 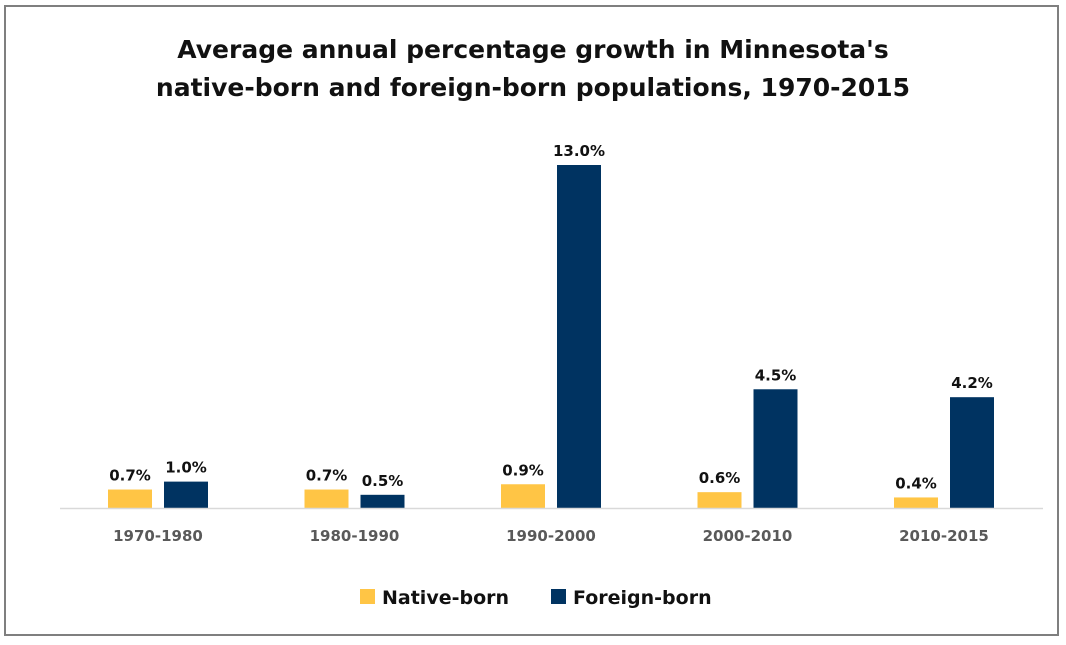 I want to click on bar-foreign-born-1990-2000, so click(x=579, y=336).